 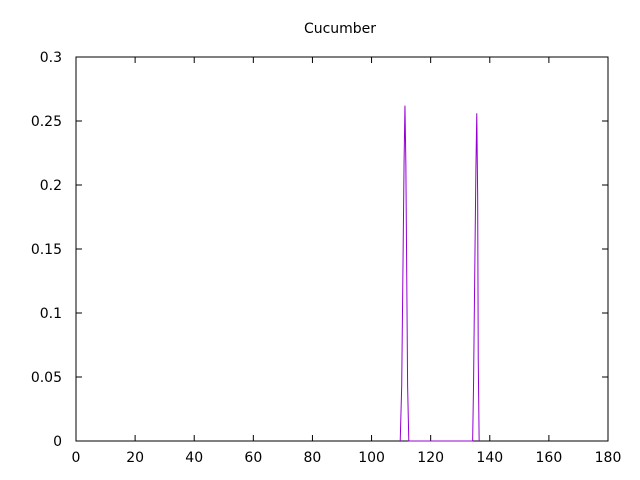 I want to click on y-tick-label: 0.1, so click(x=51, y=314).